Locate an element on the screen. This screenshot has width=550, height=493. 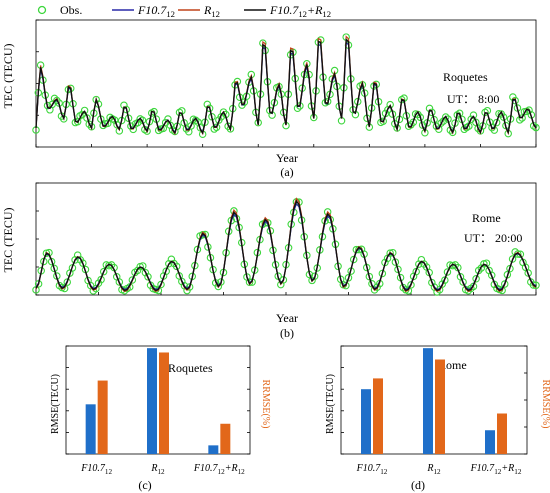
panel-c-caption: (c) is located at coordinates (144, 485).